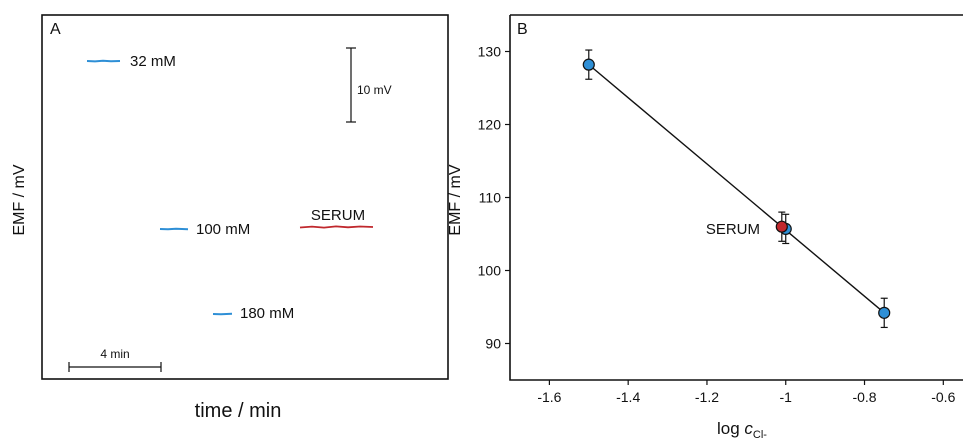  What do you see at coordinates (760, 434) in the screenshot?
I see `x-axis-label-sub: Cl-` at bounding box center [760, 434].